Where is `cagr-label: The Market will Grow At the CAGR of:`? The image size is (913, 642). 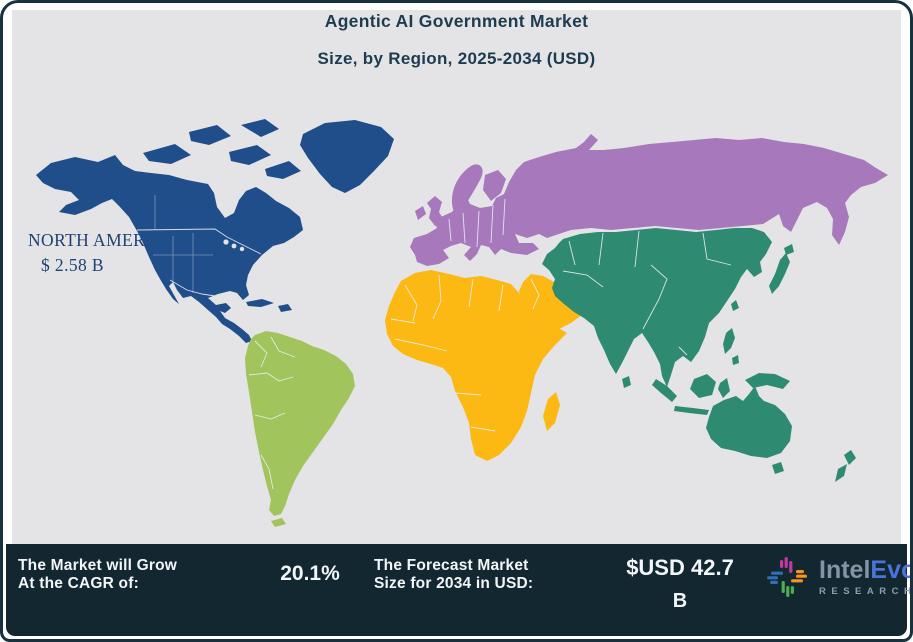 cagr-label: The Market will Grow At the CAGR of: is located at coordinates (132, 575).